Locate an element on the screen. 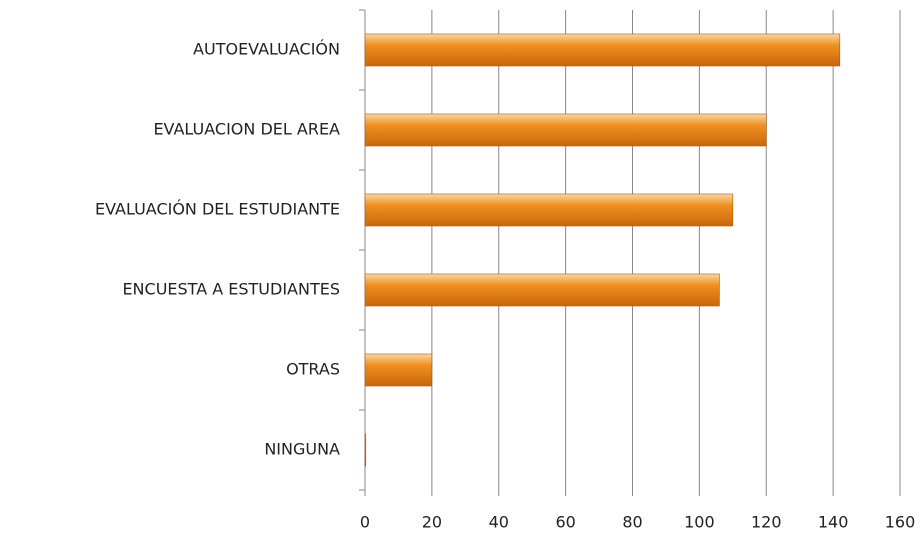  y-tick-label: AUTOEVALUACIÓN is located at coordinates (266, 49).